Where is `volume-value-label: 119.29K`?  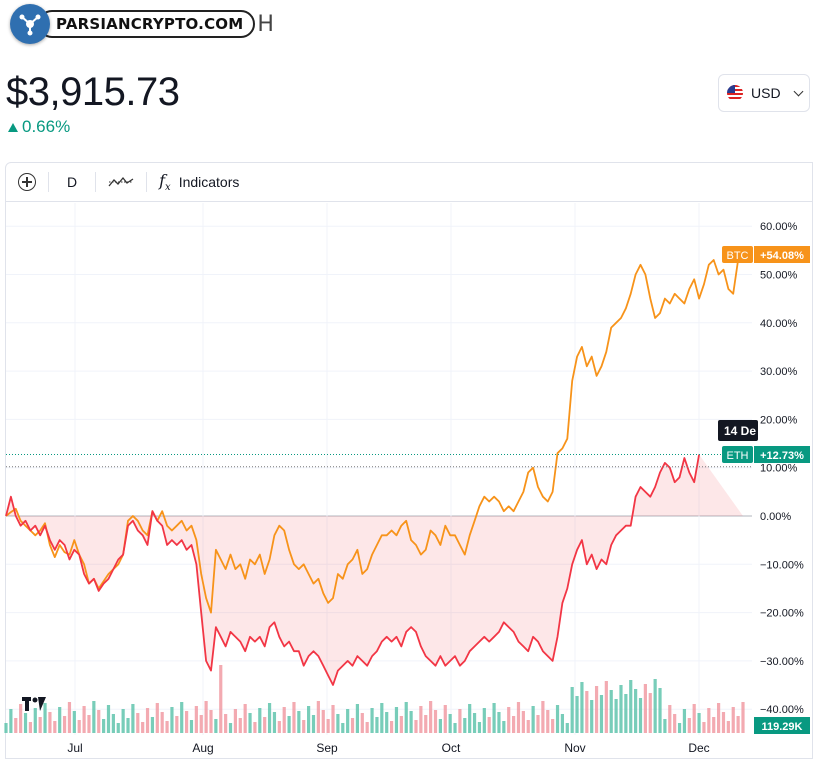
volume-value-label: 119.29K is located at coordinates (782, 727).